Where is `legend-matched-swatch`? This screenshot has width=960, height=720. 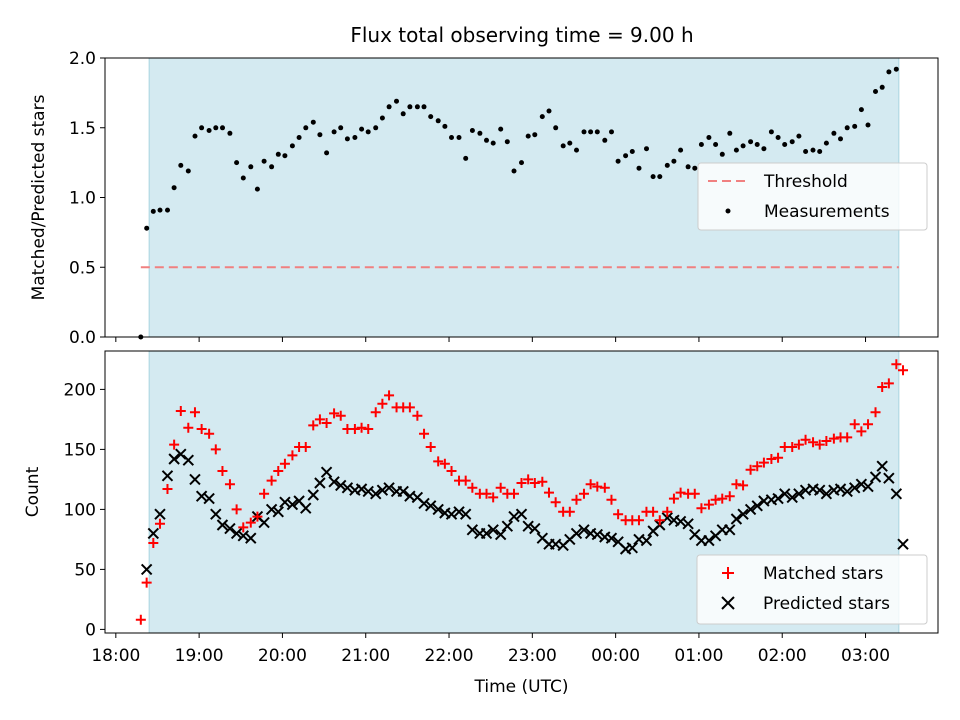
legend-matched-swatch is located at coordinates (728, 573).